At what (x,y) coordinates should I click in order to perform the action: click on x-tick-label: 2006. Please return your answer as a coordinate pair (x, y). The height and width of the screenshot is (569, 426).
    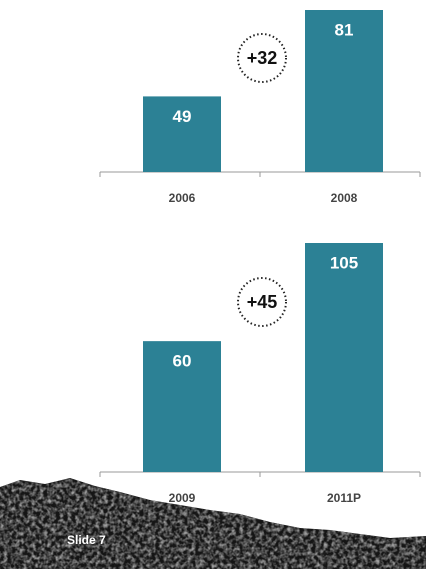
    Looking at the image, I should click on (182, 198).